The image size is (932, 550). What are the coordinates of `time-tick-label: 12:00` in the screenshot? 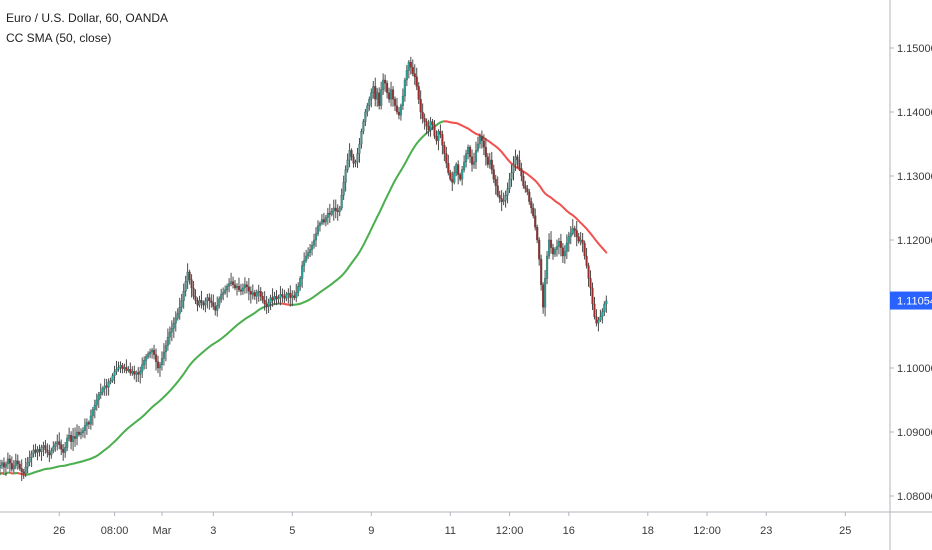 It's located at (707, 531).